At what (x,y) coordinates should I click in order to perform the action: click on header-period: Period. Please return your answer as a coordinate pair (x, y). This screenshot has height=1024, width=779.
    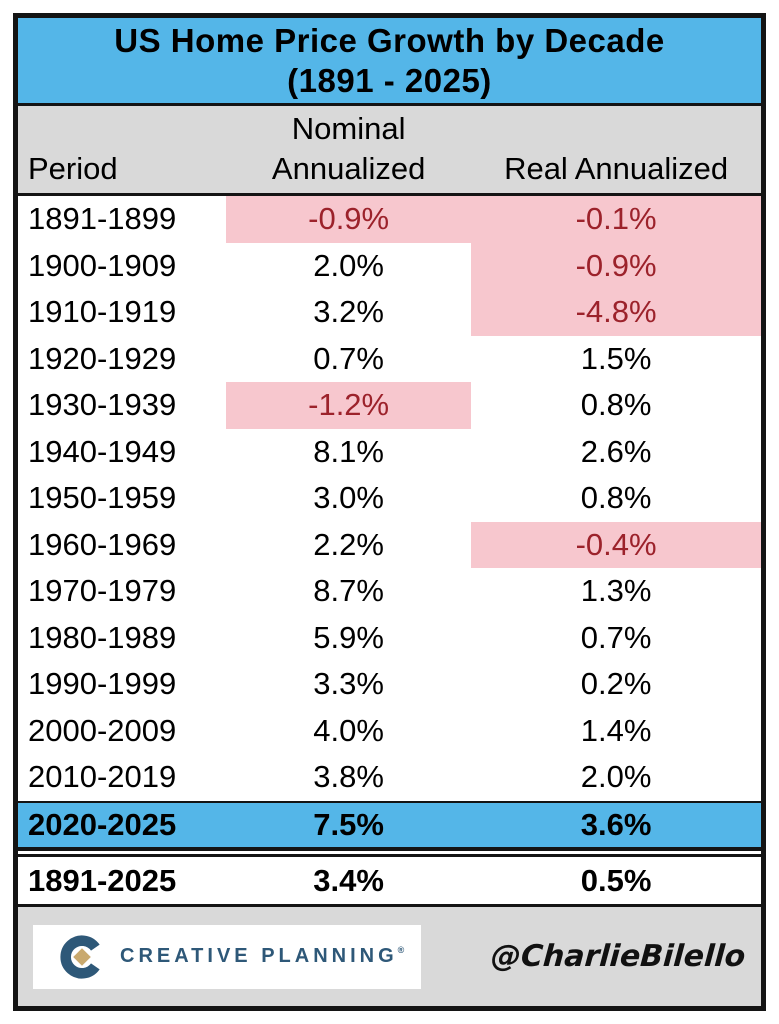
    Looking at the image, I should click on (73, 168).